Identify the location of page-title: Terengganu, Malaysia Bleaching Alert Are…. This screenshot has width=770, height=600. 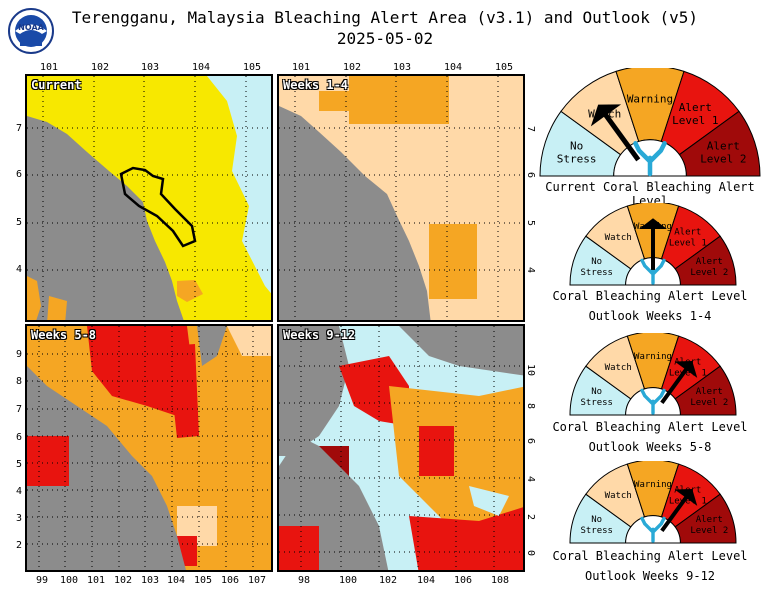
(385, 17).